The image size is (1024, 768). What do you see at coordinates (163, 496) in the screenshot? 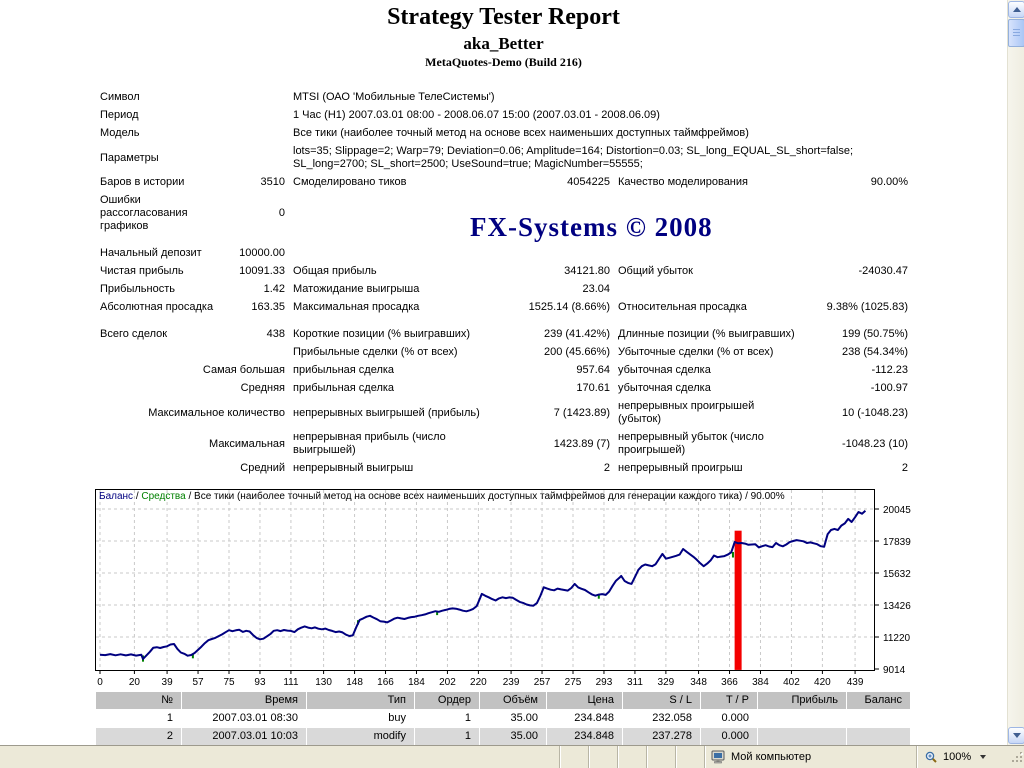
I see `legend-equity-label: Средства` at bounding box center [163, 496].